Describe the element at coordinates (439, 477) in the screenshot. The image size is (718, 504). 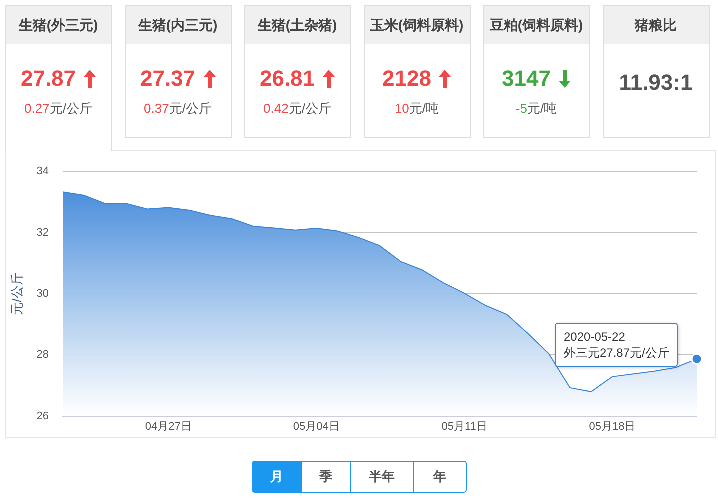
I see `text: 年` at that location.